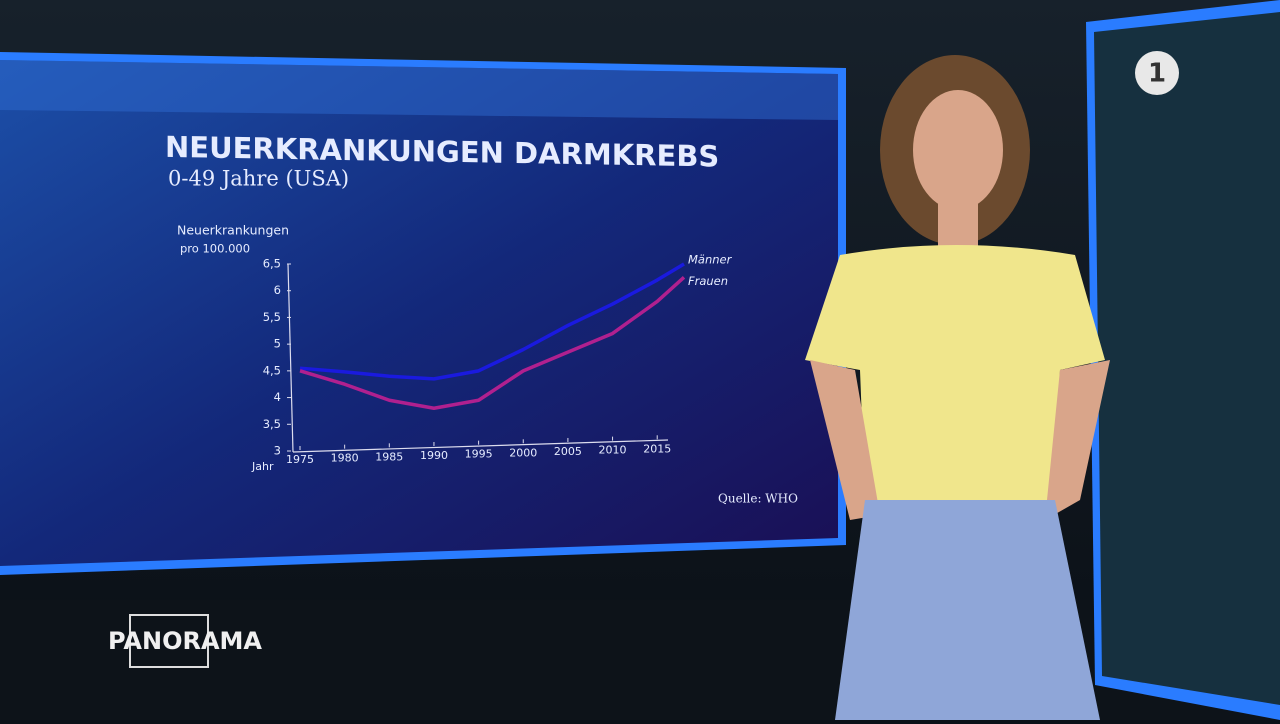 The image size is (1280, 724). Describe the element at coordinates (290, 358) in the screenshot. I see `y-axis` at that location.